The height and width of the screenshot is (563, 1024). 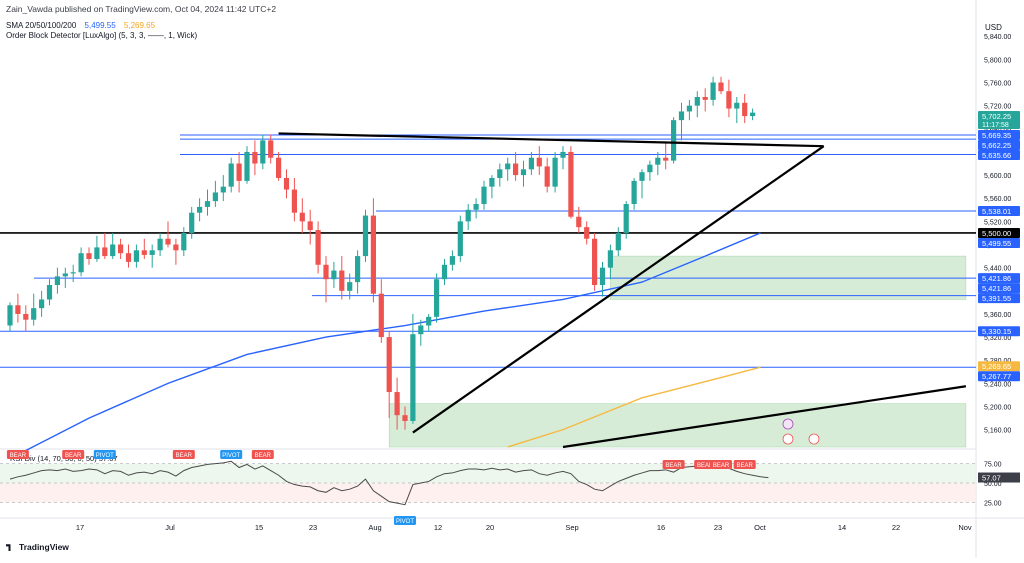 I want to click on price-tick-label: 5,240.00, so click(x=997, y=384).